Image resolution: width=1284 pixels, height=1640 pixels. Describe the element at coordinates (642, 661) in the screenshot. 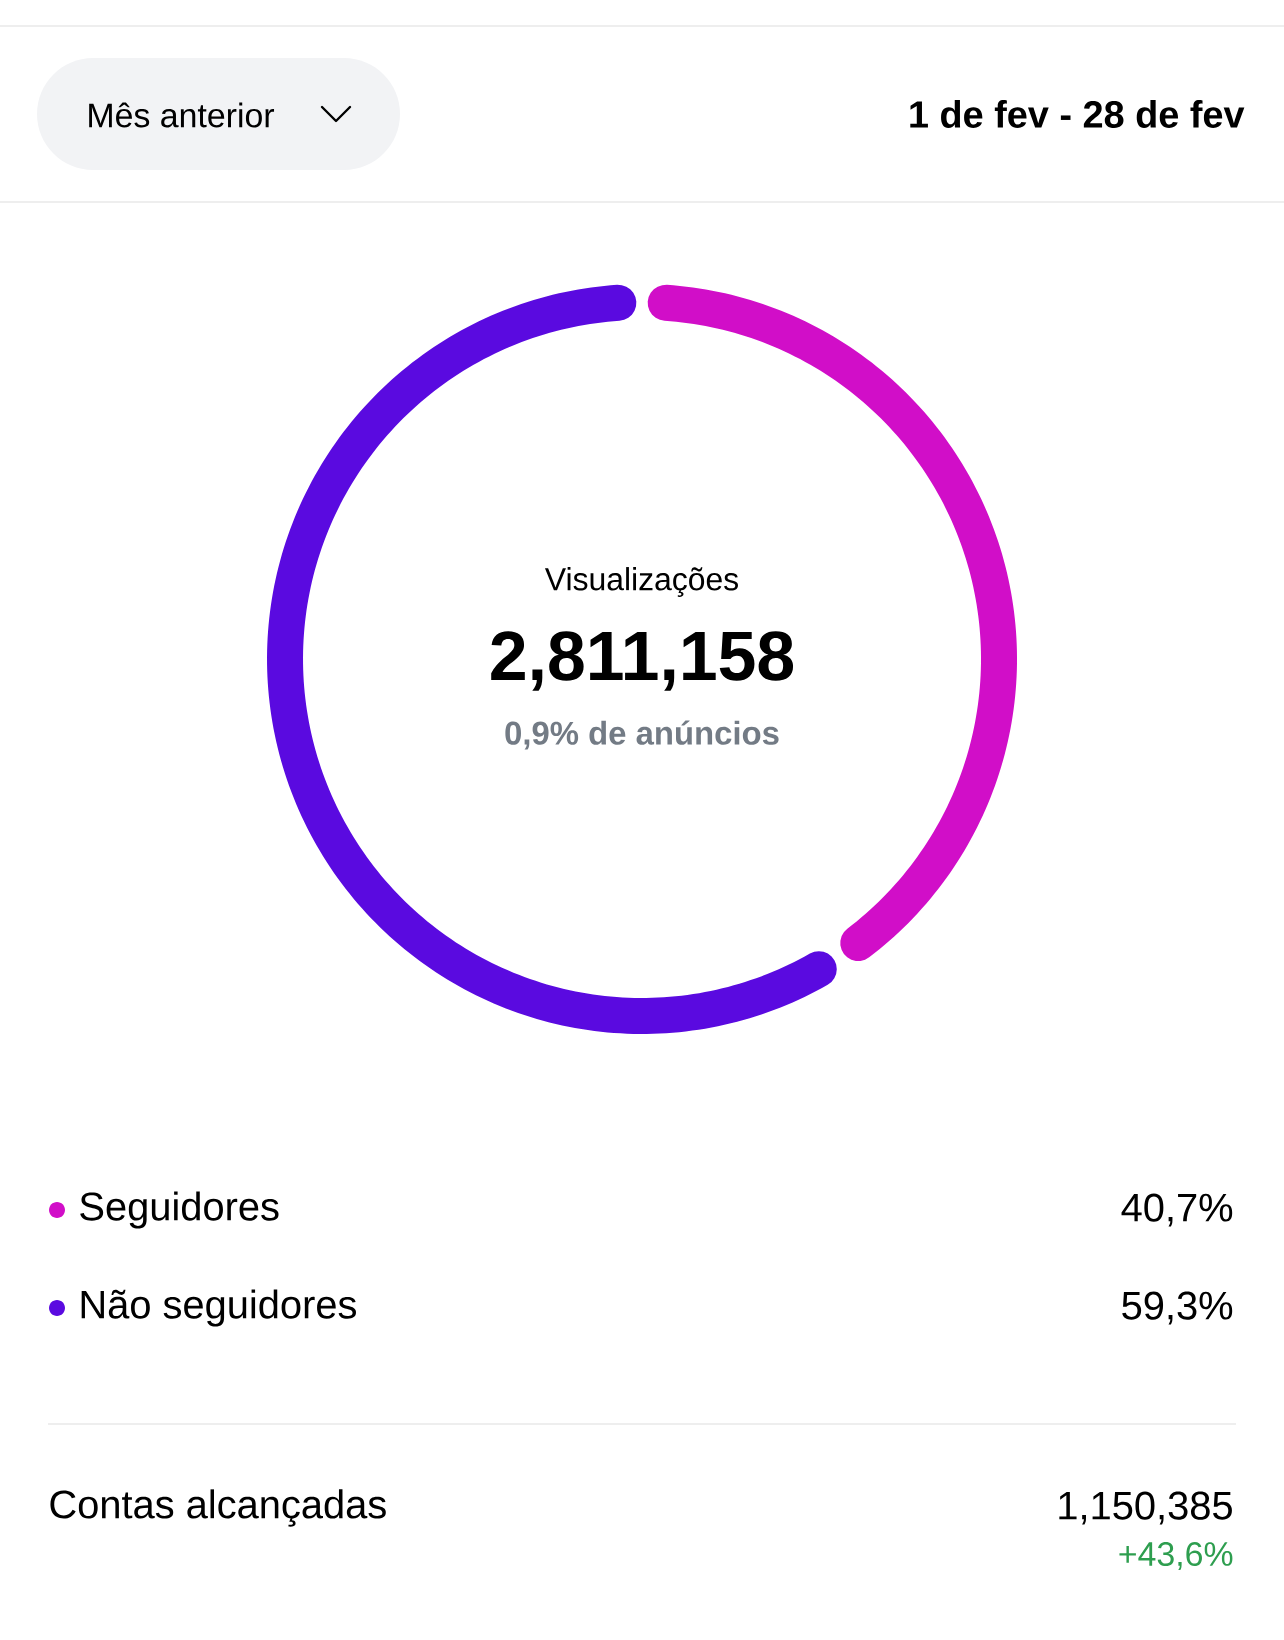

I see `text: 2,811,158` at that location.